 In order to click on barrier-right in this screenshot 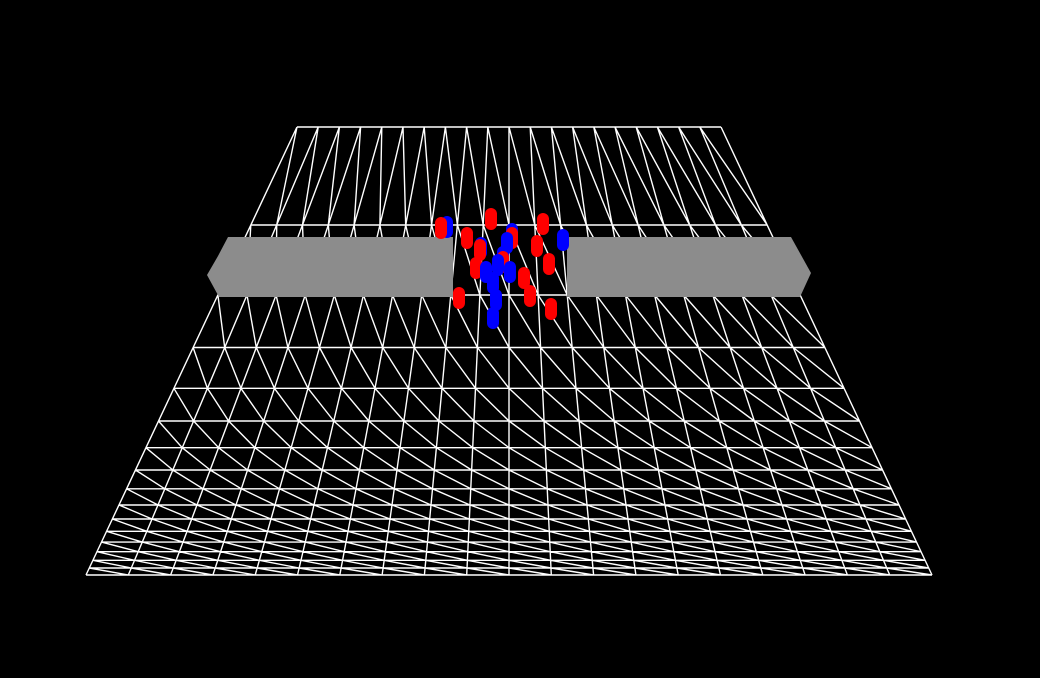, I will do `click(689, 267)`.